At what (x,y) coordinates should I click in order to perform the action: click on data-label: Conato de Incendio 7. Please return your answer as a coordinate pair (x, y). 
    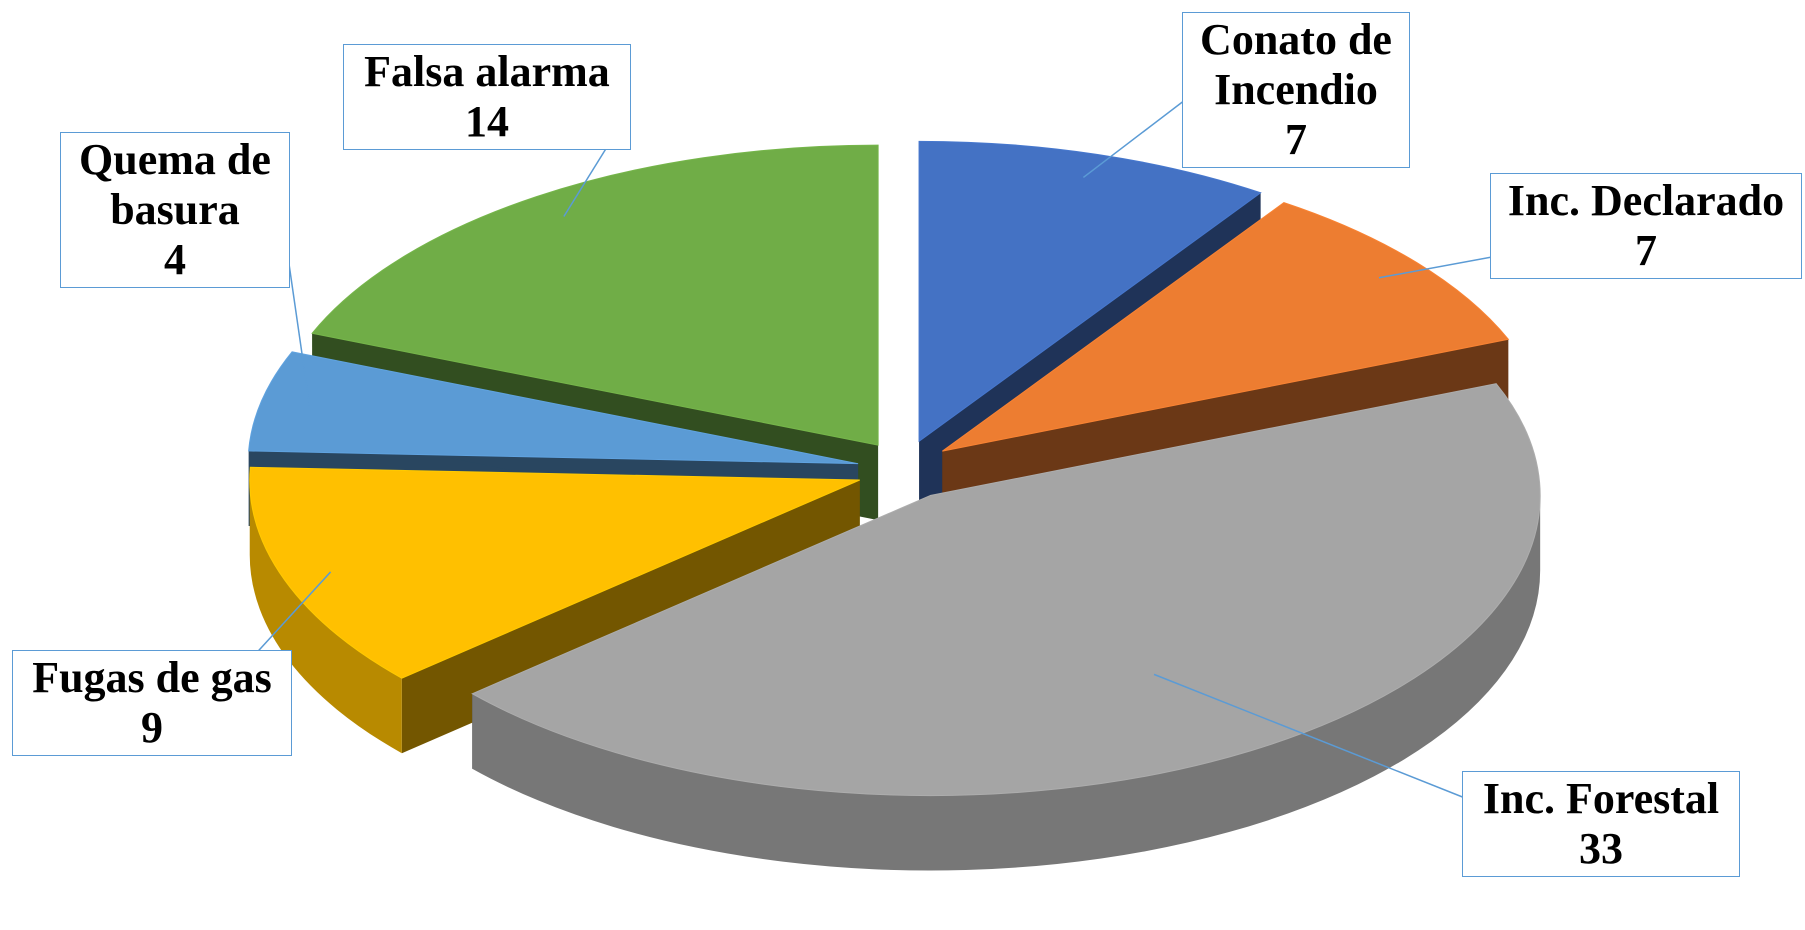
    Looking at the image, I should click on (1296, 90).